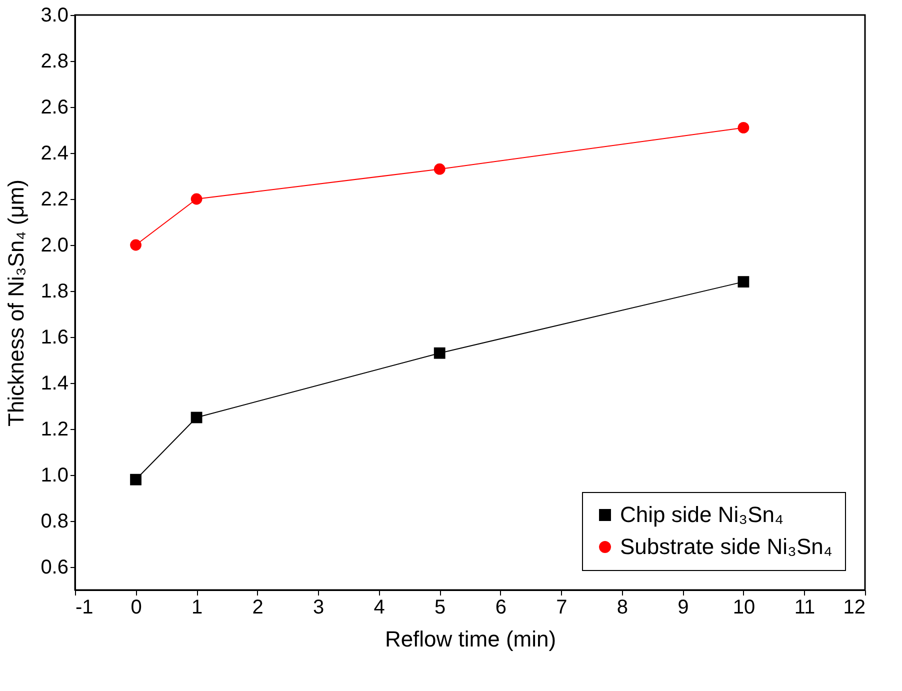 This screenshot has height=691, width=902. Describe the element at coordinates (54, 291) in the screenshot. I see `y-tick-label: 1.8` at that location.